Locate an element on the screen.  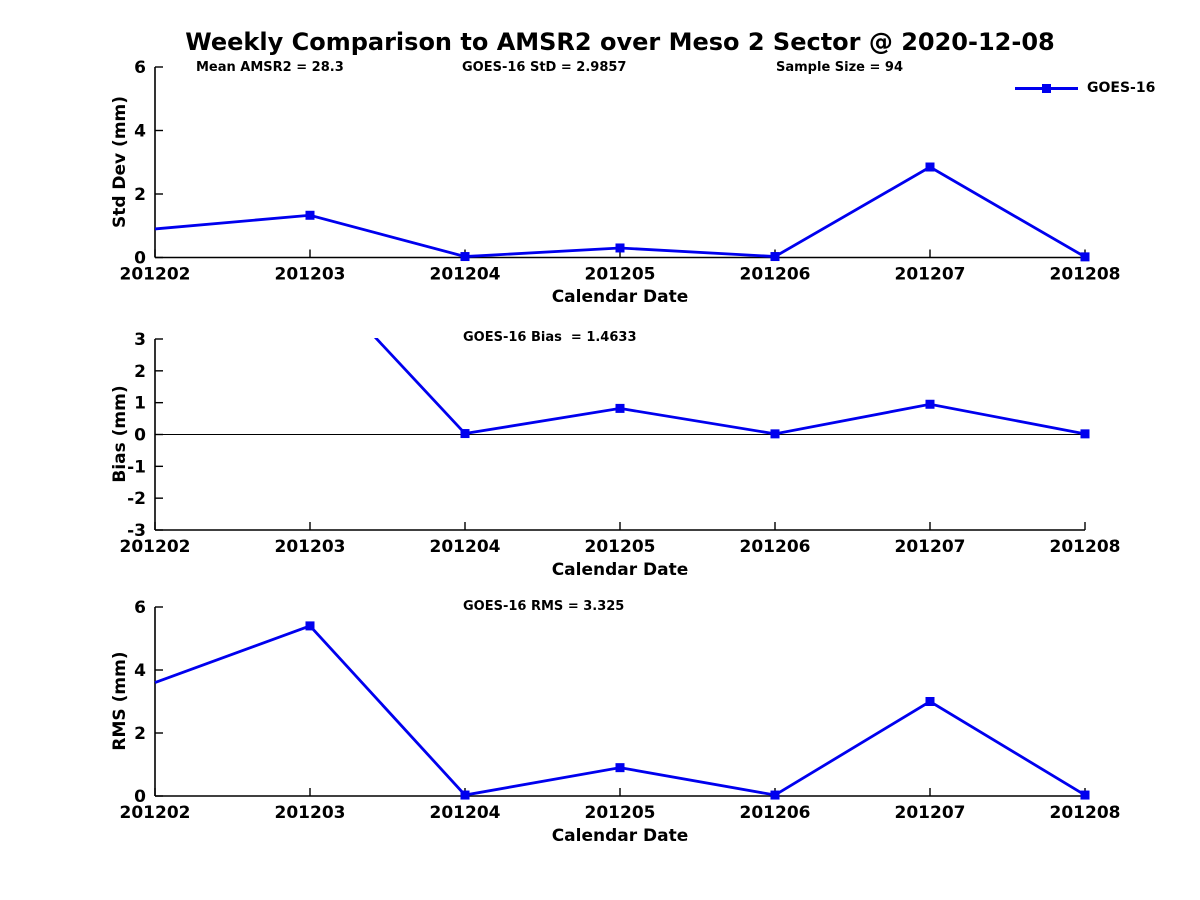
xaxis-label-bias: Calendar Date is located at coordinates (620, 570).